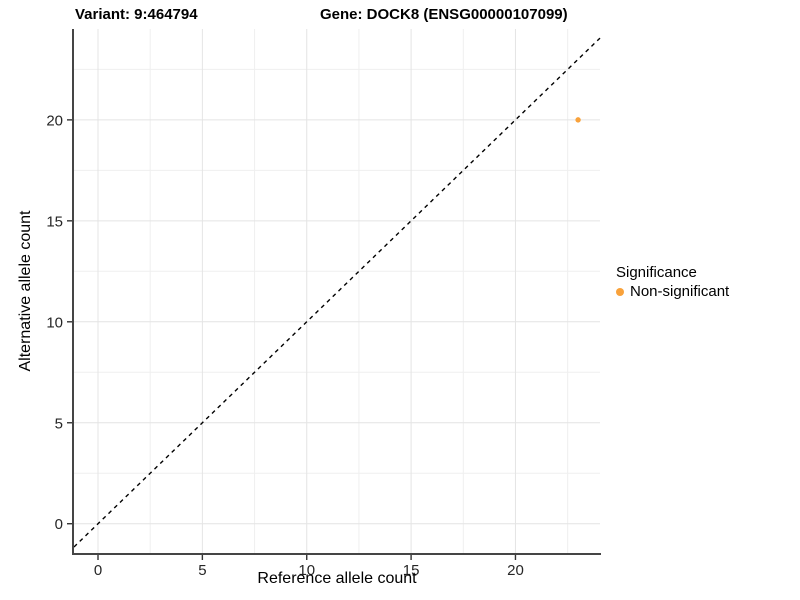 The width and height of the screenshot is (800, 600). I want to click on legend-item-non-significant: Non-significant, so click(672, 292).